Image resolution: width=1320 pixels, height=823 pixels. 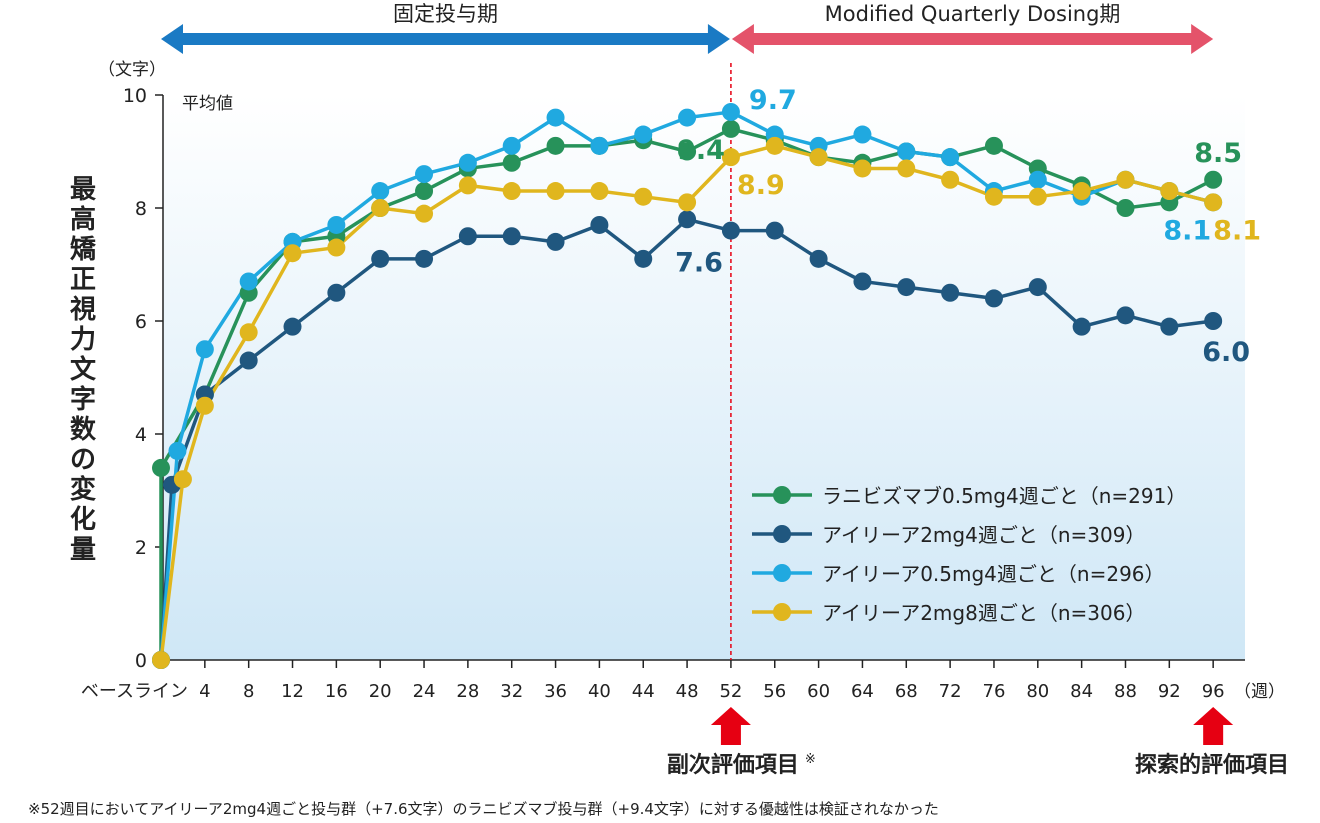 I want to click on data-label: 9.7, so click(x=773, y=100).